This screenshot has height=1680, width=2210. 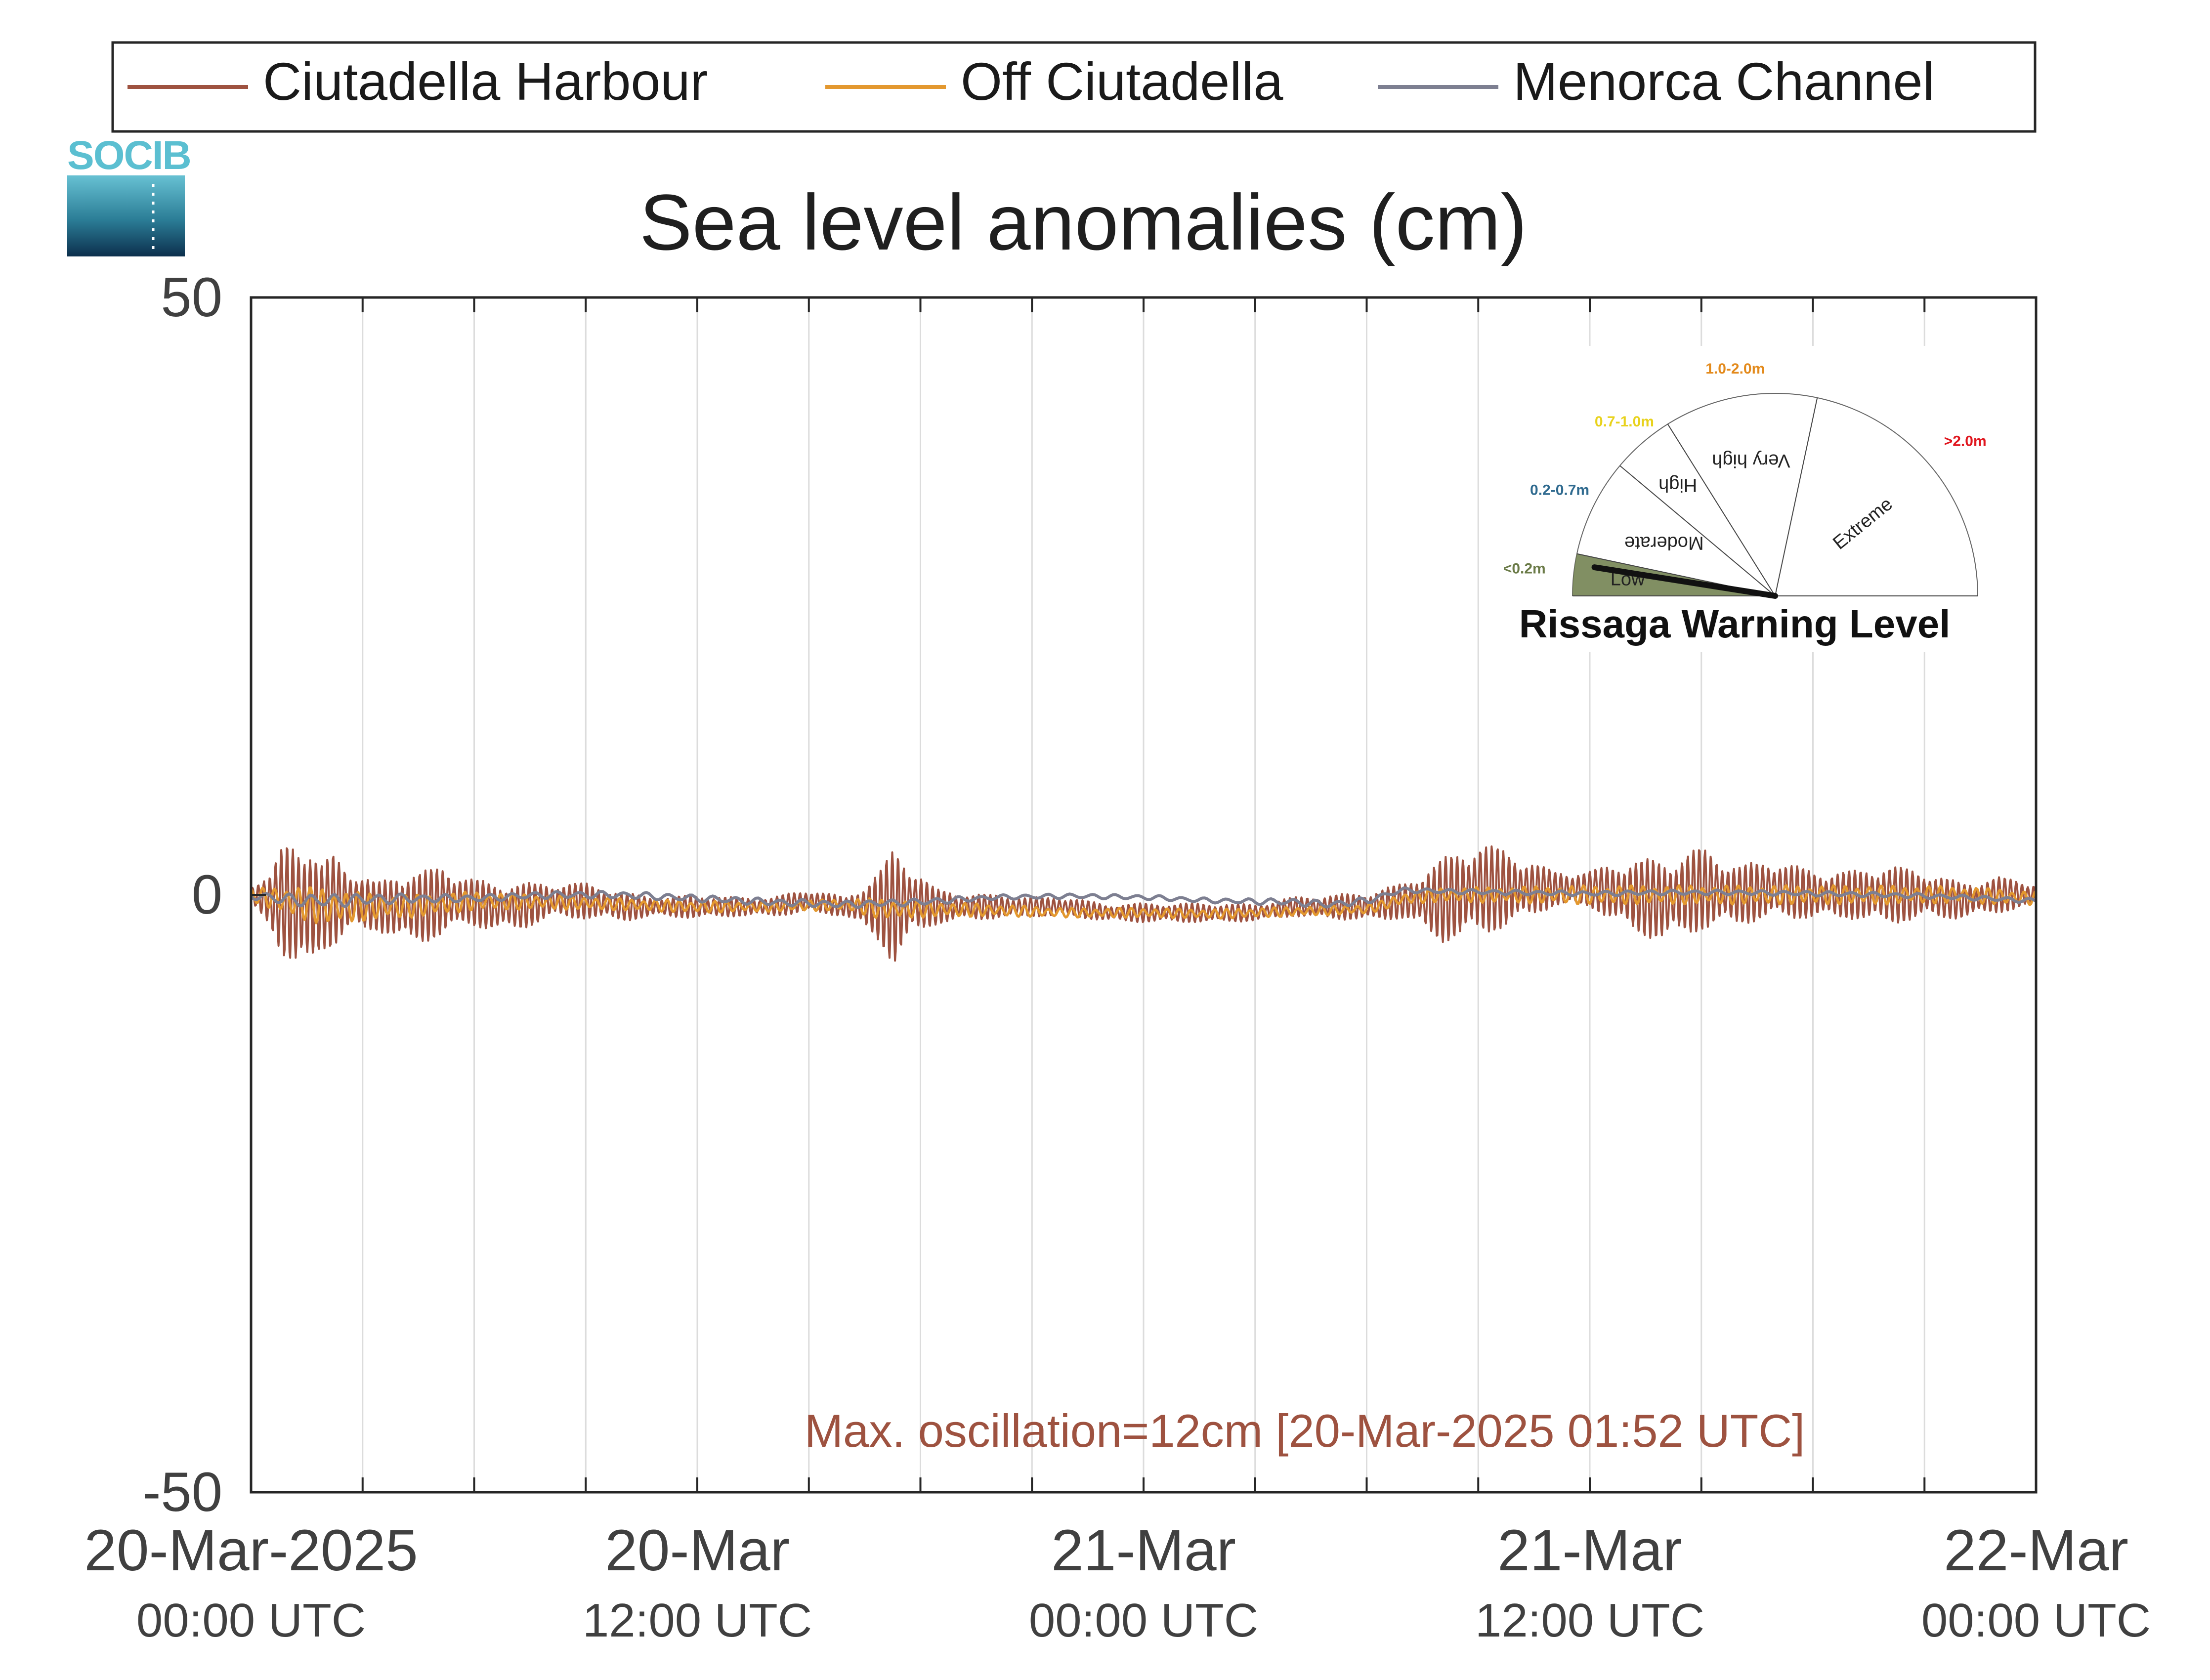 I want to click on y-tick-label: 0, so click(x=207, y=894).